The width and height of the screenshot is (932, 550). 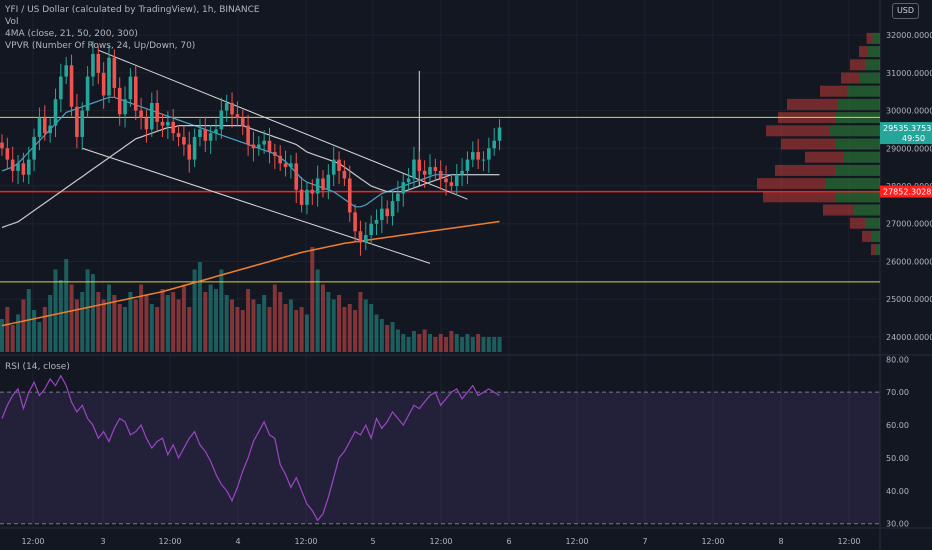 I want to click on rsi-tick-2: 50.00, so click(x=897, y=458).